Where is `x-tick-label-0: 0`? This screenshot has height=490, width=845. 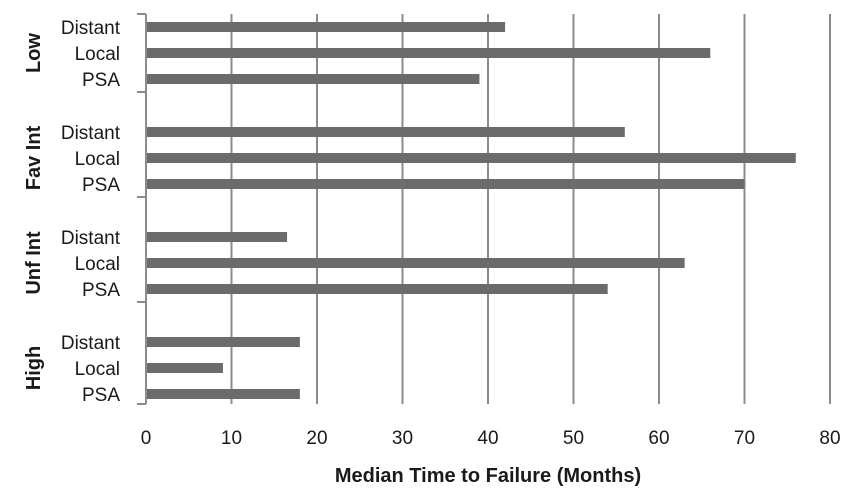 x-tick-label-0: 0 is located at coordinates (146, 438).